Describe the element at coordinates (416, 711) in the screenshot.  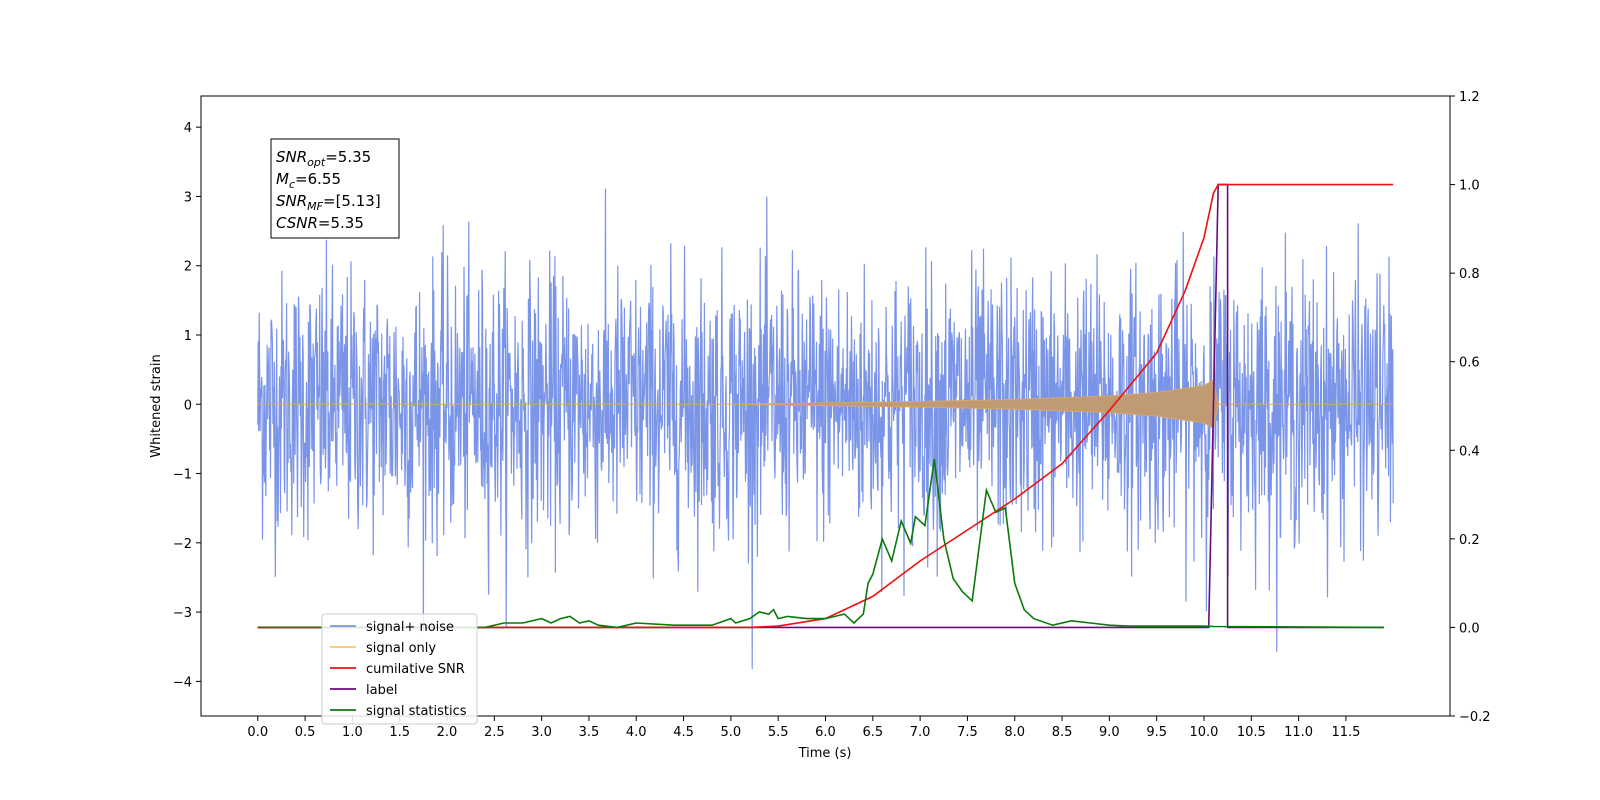
I see `legend-label: signal statistics` at that location.